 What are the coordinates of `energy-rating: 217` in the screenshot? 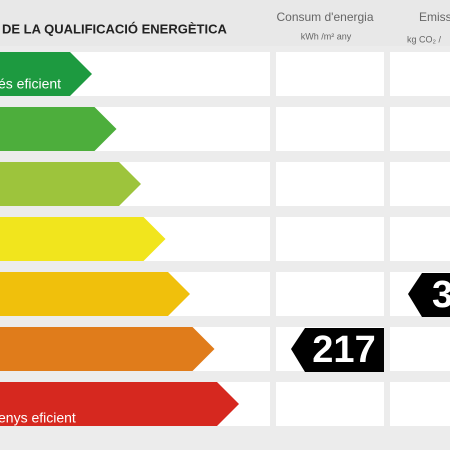 It's located at (343, 350).